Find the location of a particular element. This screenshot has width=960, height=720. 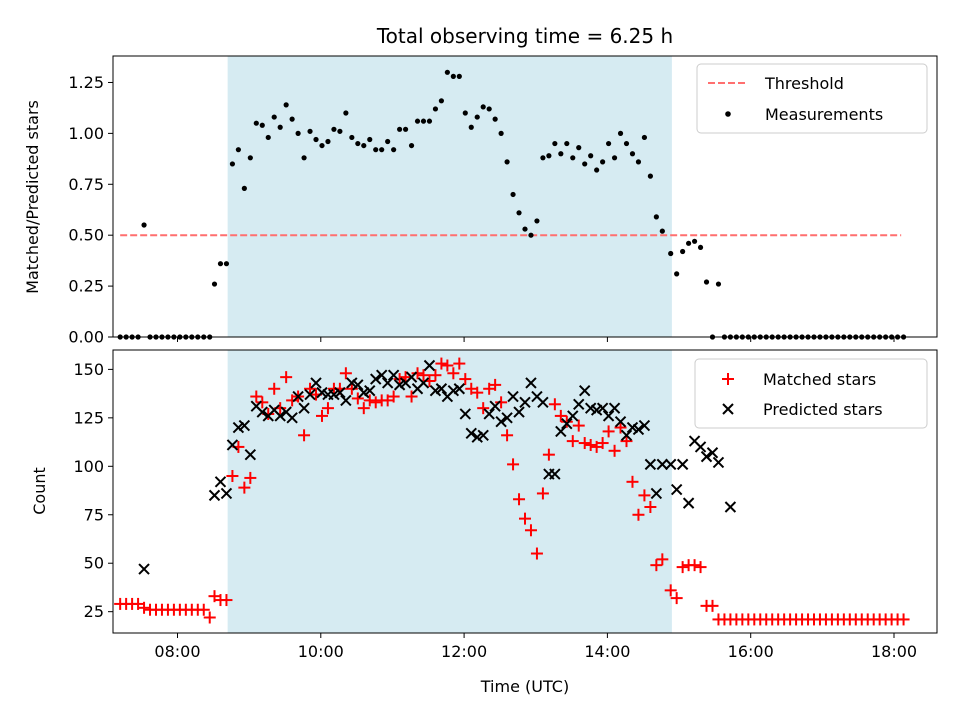

x-tick-label: 08:00 is located at coordinates (177, 651).